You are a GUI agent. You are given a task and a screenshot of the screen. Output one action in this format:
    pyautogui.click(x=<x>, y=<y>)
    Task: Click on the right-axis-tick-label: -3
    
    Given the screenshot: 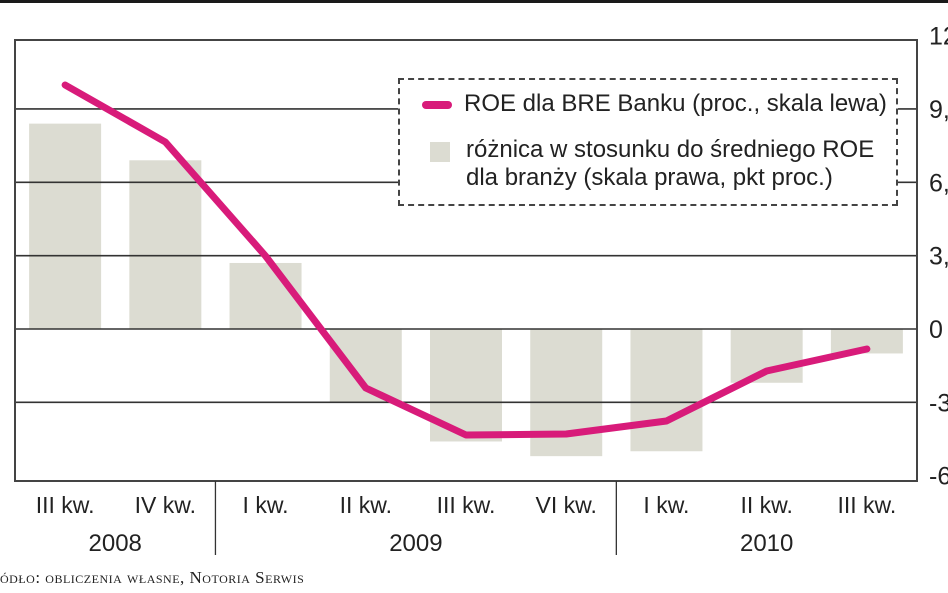 What is the action you would take?
    pyautogui.click(x=938, y=403)
    